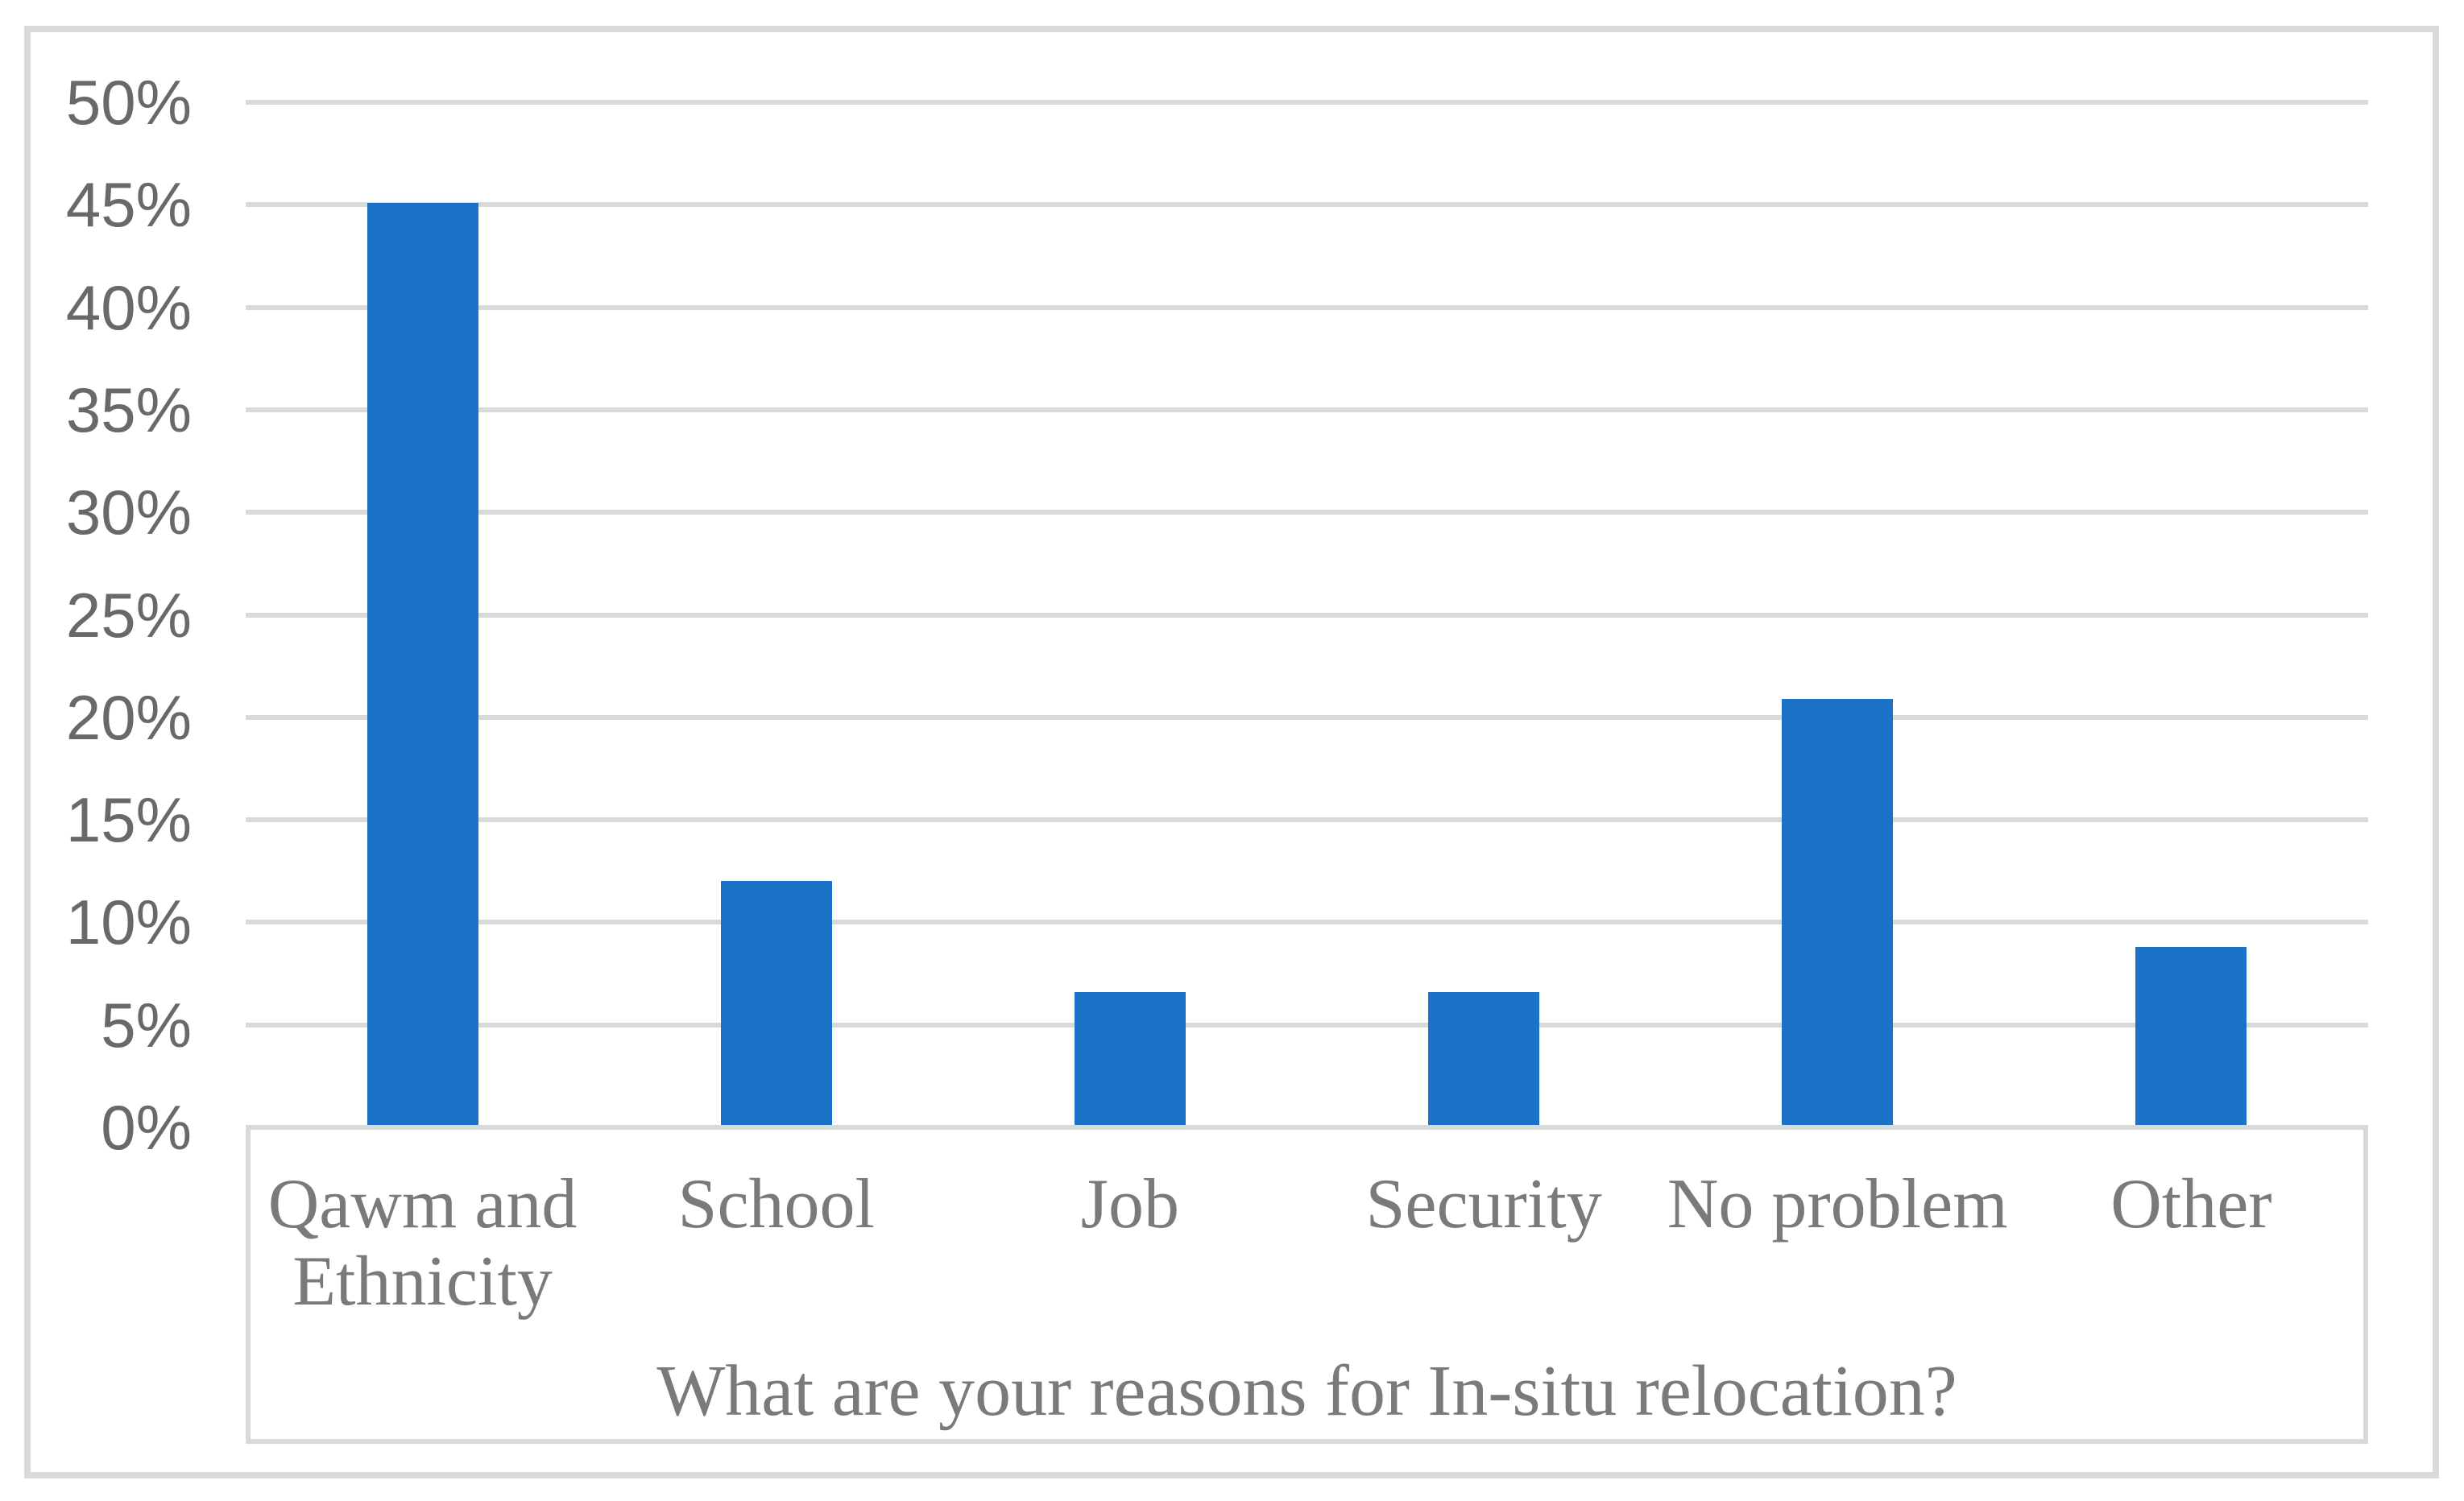 The height and width of the screenshot is (1501, 2464). What do you see at coordinates (128, 307) in the screenshot?
I see `y-tick-label-40: 40%` at bounding box center [128, 307].